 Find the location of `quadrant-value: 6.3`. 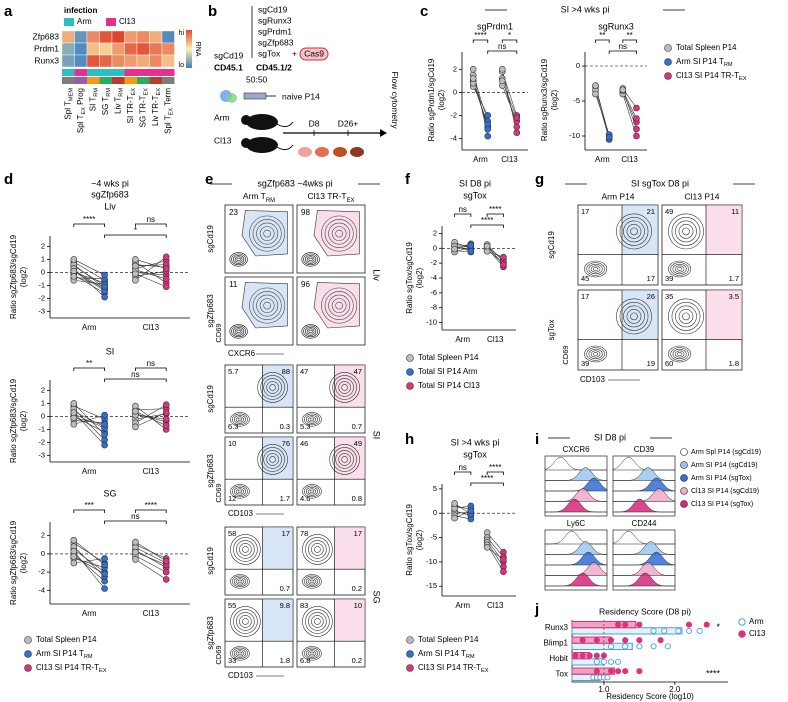

quadrant-value: 6.3 is located at coordinates (233, 426).